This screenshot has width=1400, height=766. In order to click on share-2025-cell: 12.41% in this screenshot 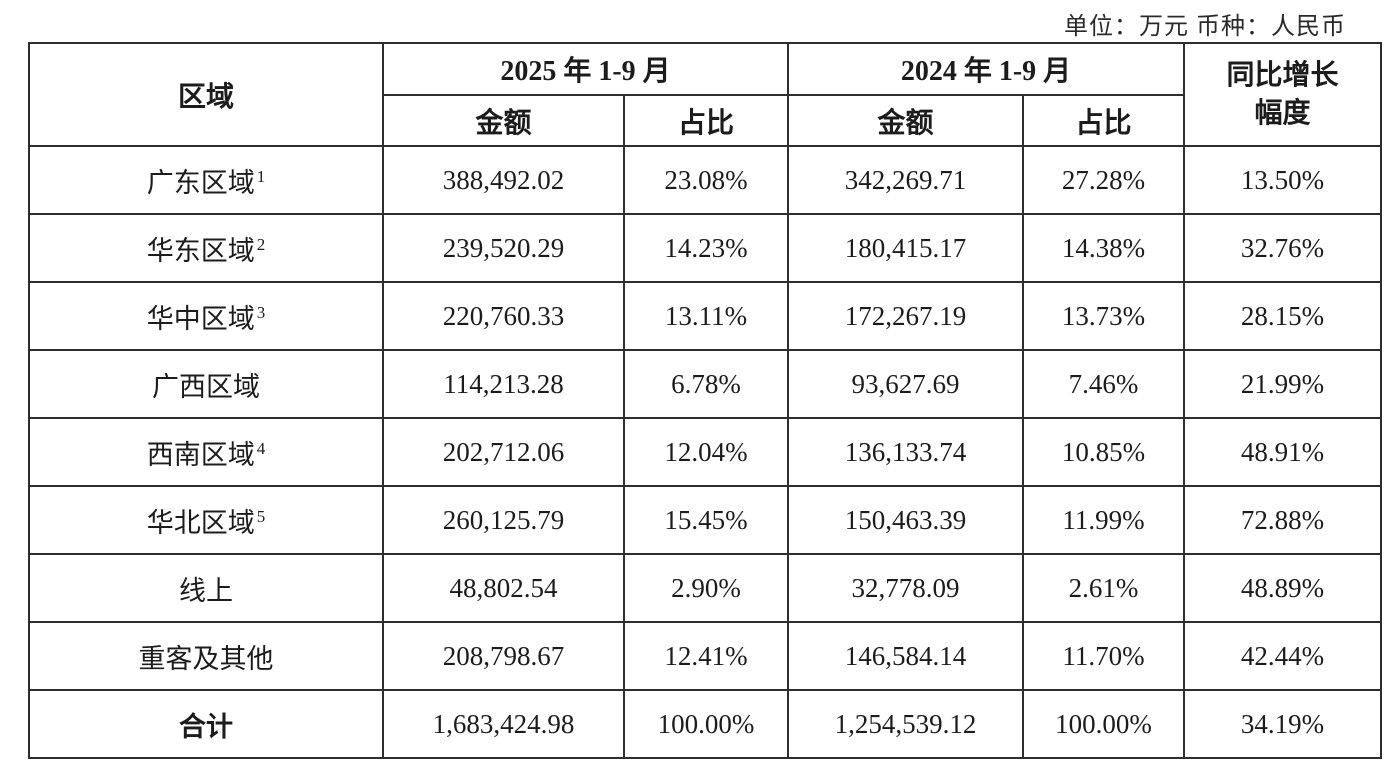, I will do `click(706, 656)`.